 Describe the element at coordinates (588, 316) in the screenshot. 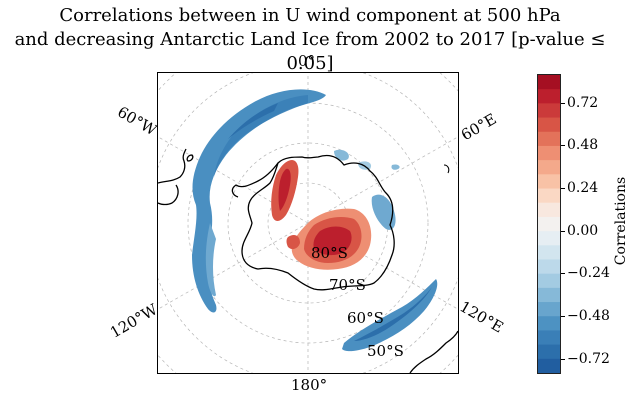

I see `colorbar-tick-label: −0.48` at that location.